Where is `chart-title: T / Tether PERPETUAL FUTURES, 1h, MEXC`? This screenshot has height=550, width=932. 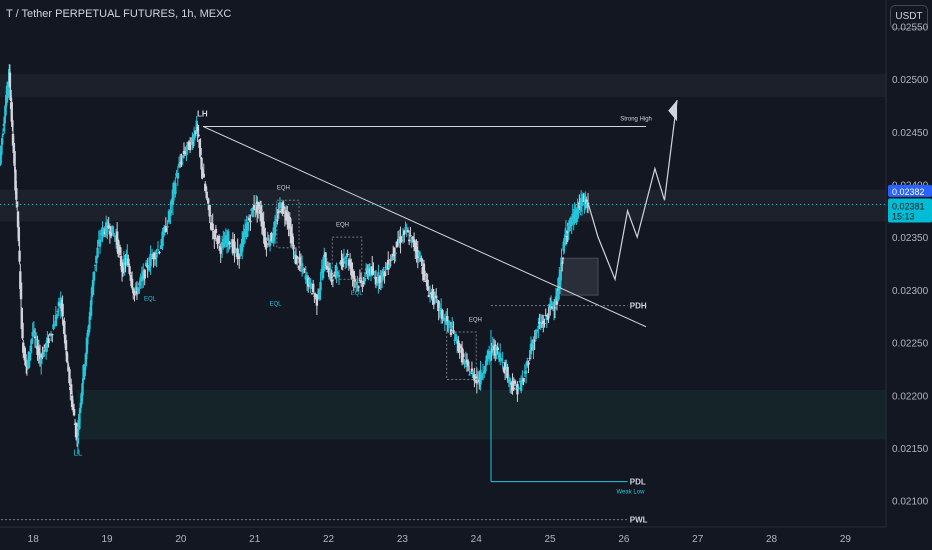 chart-title: T / Tether PERPETUAL FUTURES, 1h, MEXC is located at coordinates (119, 14).